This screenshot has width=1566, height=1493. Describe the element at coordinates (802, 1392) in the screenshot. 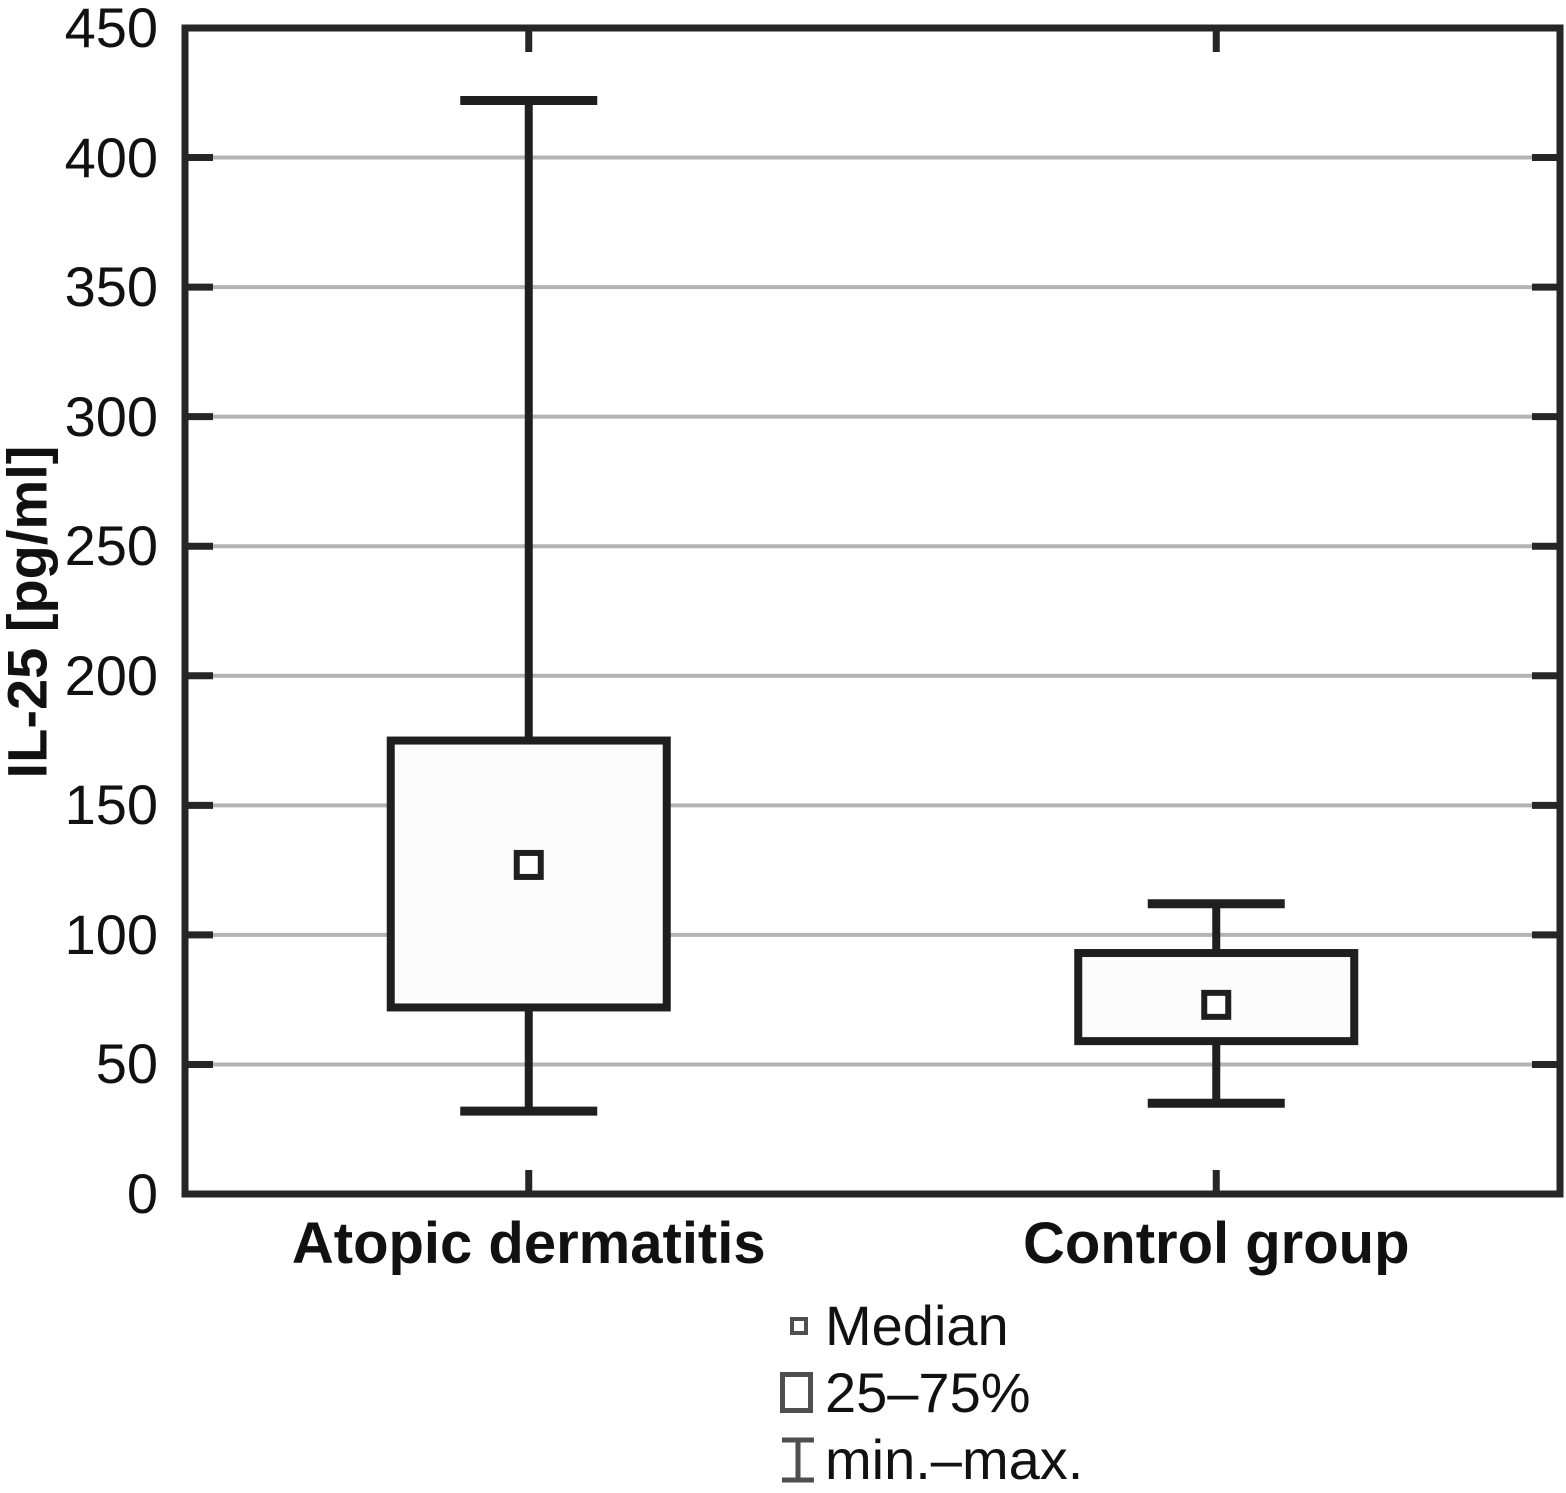

I see `iqr-box-icon` at that location.